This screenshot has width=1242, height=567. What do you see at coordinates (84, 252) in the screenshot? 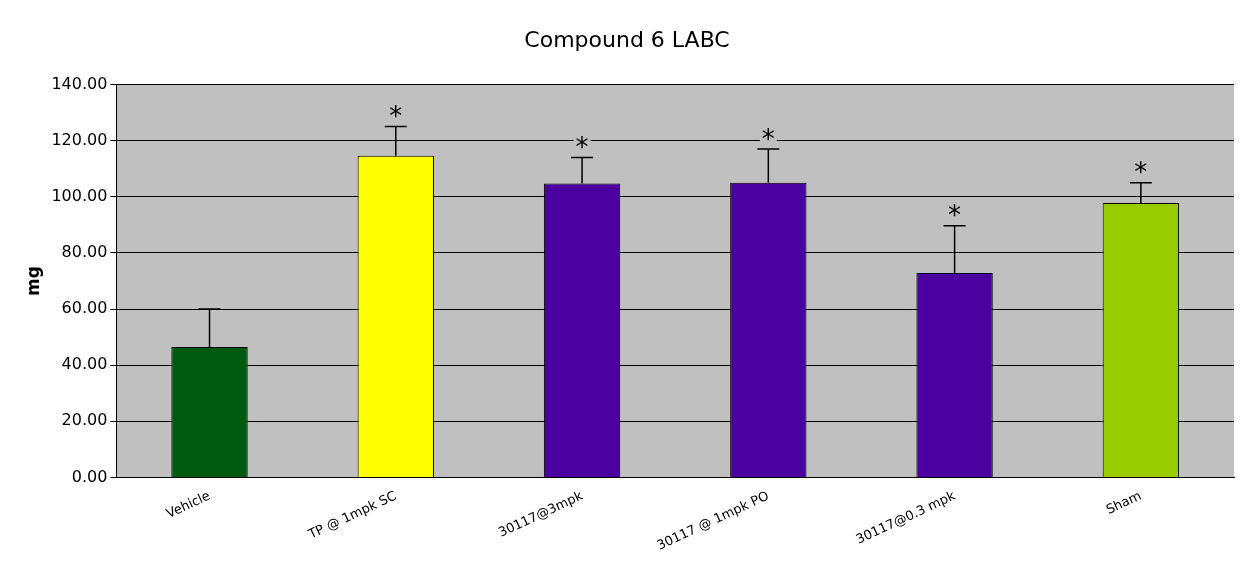
I see `y-tick-label: 80.00` at bounding box center [84, 252].